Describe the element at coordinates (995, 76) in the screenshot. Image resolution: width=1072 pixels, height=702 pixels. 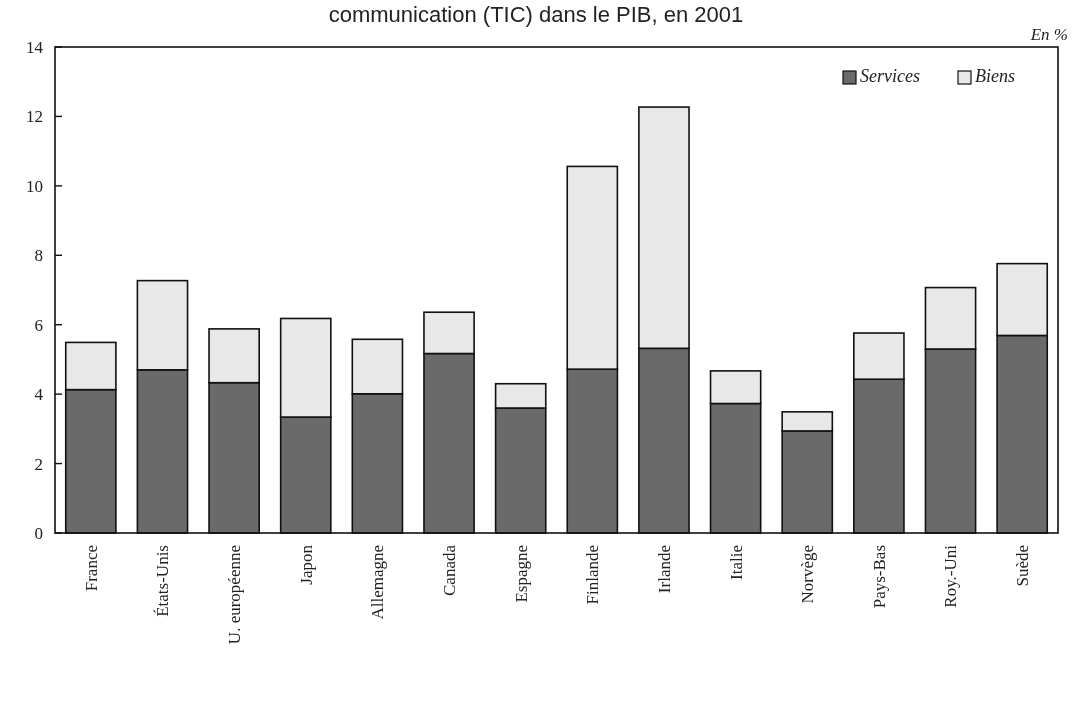
I see `legend-label: Biens` at that location.